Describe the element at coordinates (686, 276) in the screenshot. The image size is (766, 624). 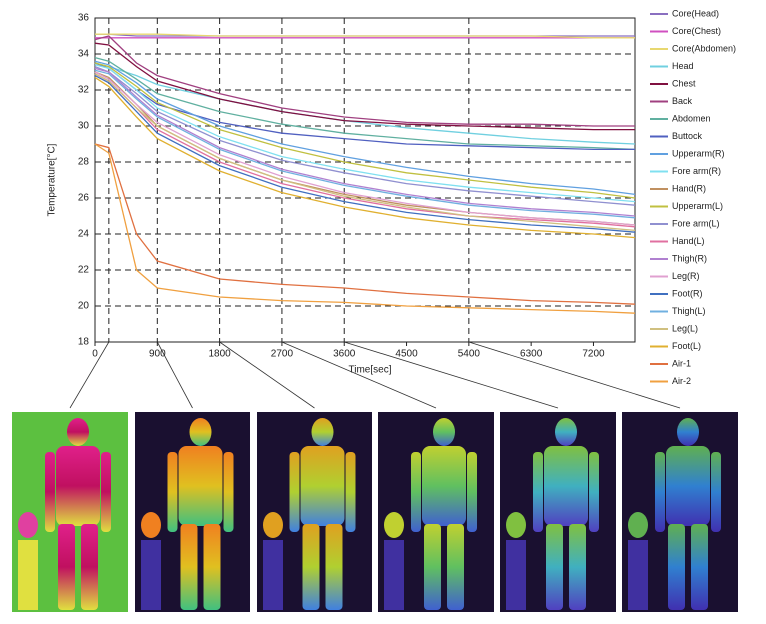
I see `legend-label: Leg(R)` at that location.